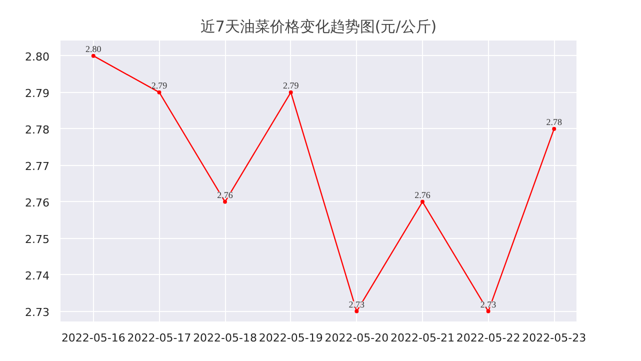 This screenshot has width=641, height=361. Describe the element at coordinates (37, 166) in the screenshot. I see `y-tick-label: 2.77` at that location.